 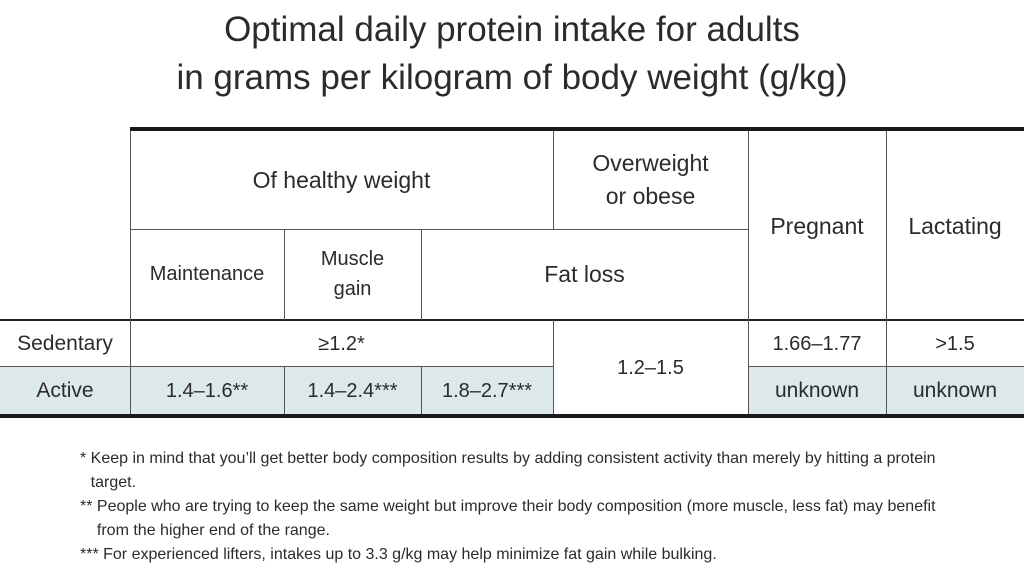 I want to click on active-fatloss-value: 1.8–2.7***, so click(x=487, y=390).